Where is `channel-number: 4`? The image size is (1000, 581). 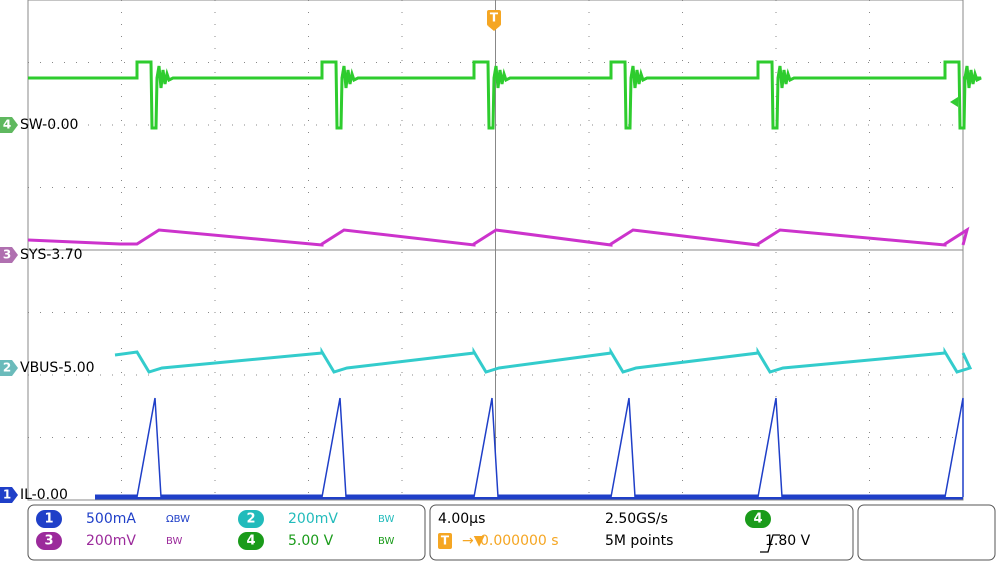
channel-number: 4 is located at coordinates (7, 125).